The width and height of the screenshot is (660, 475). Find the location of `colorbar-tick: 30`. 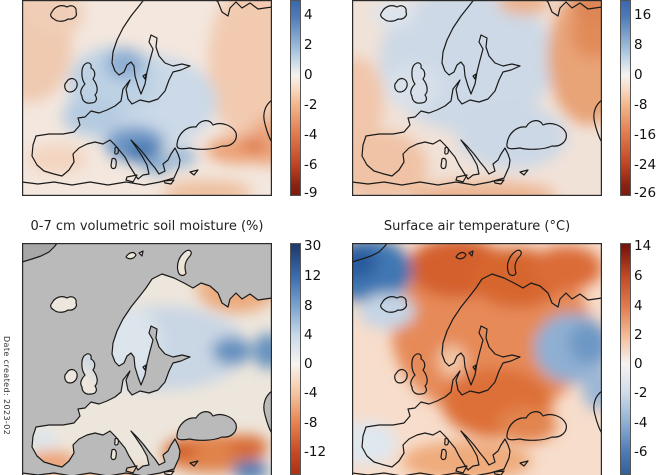

colorbar-tick: 30 is located at coordinates (313, 246).